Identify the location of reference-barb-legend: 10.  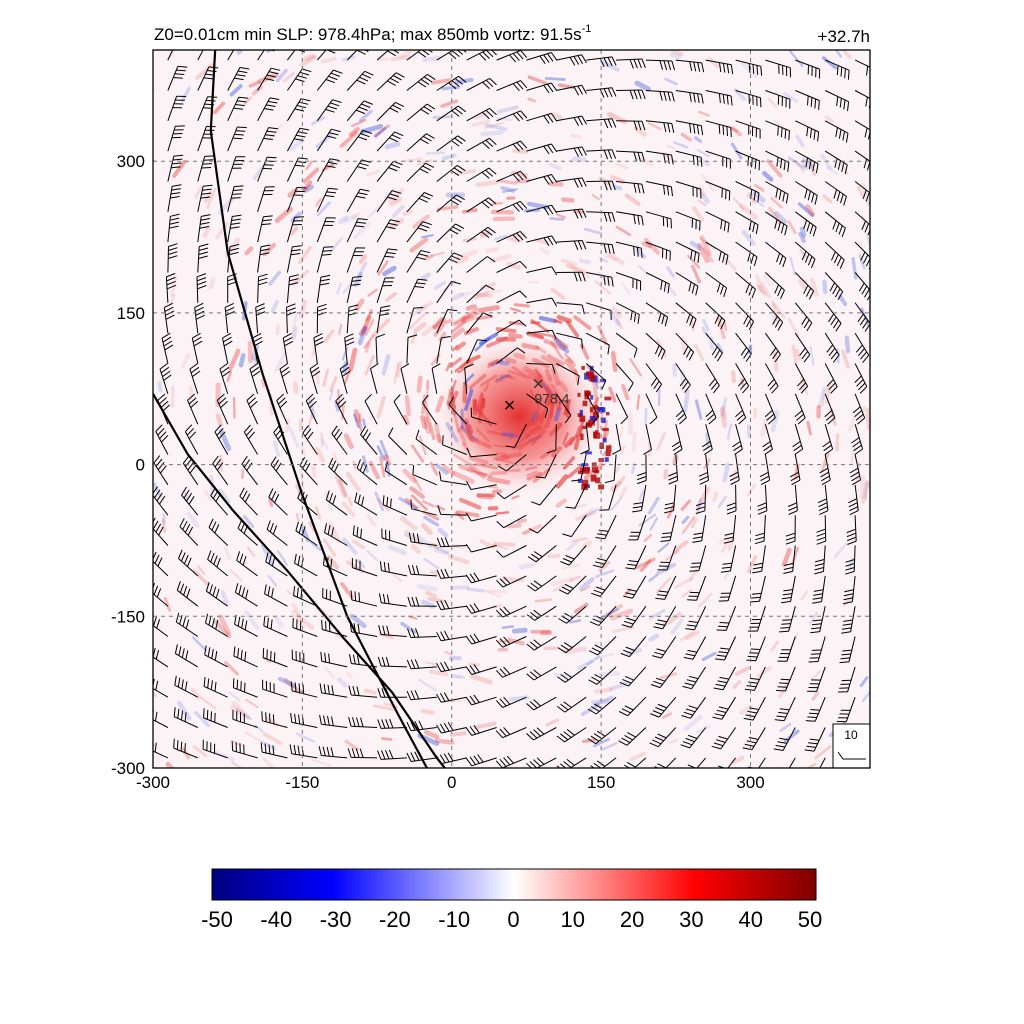
(851, 746).